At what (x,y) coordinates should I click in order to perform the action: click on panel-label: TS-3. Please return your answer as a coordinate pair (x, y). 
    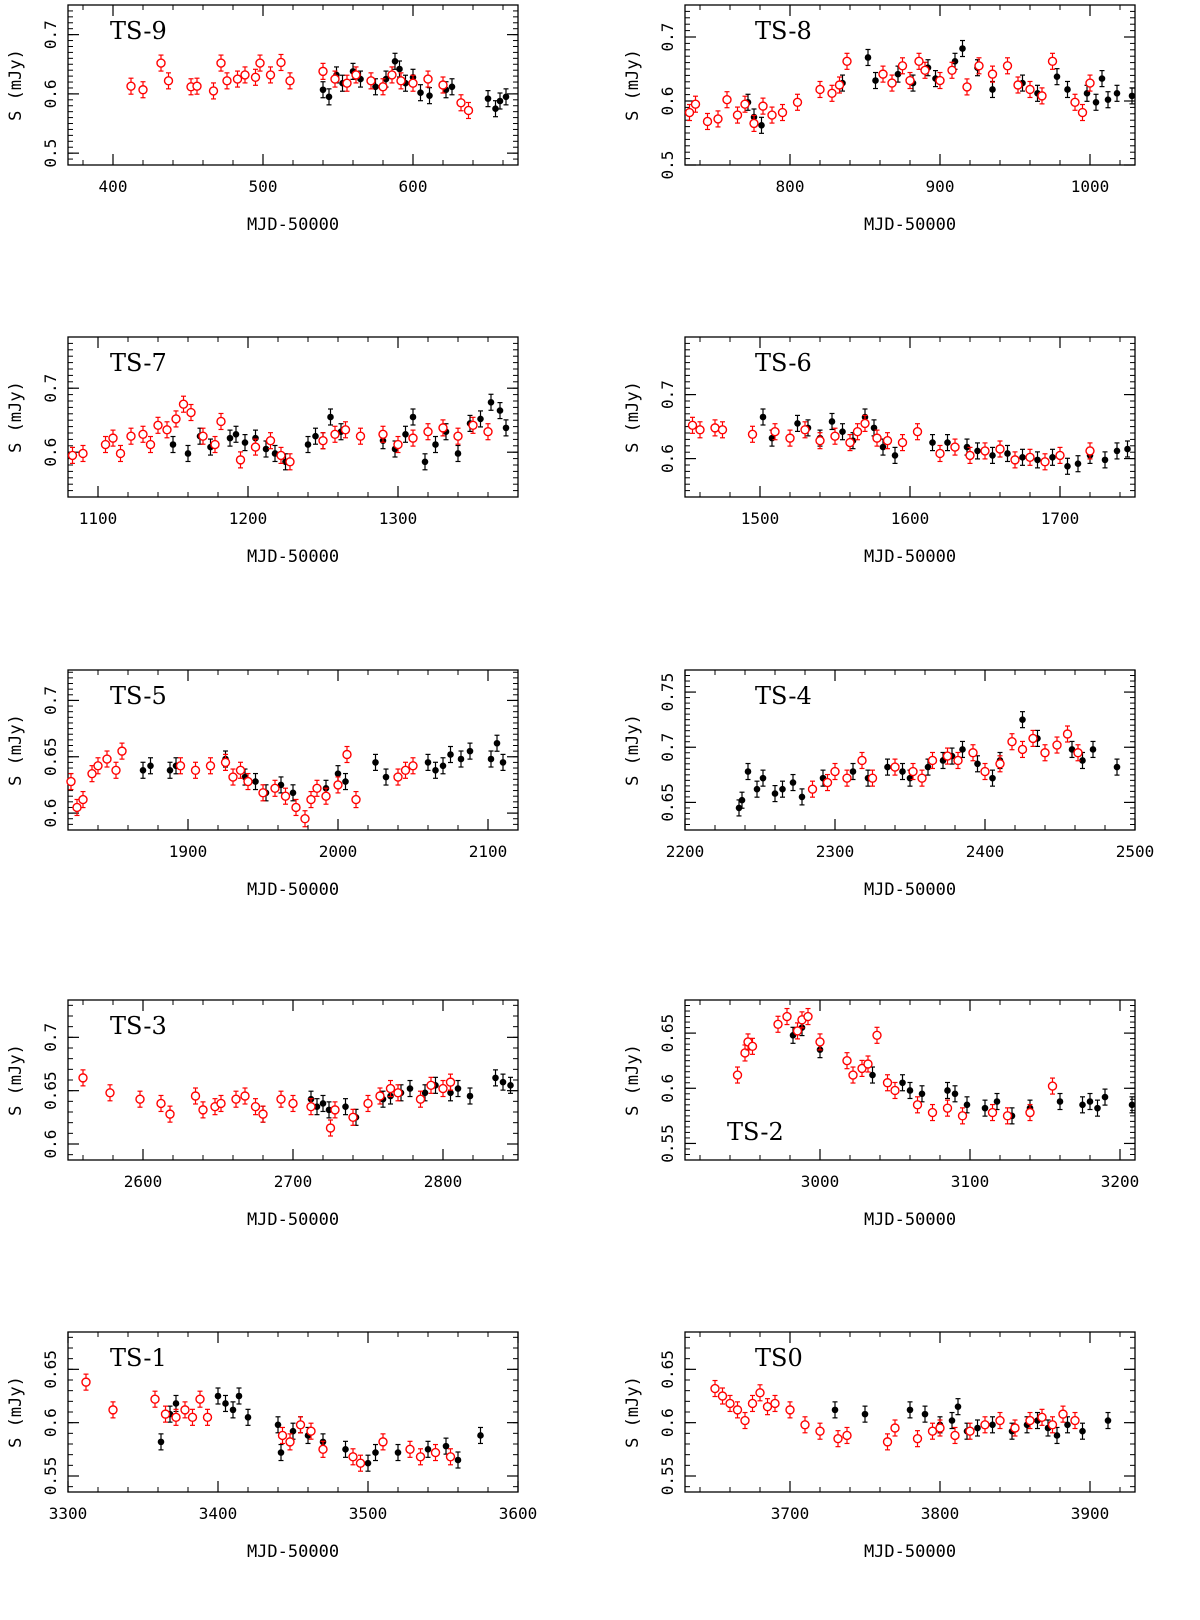
    Looking at the image, I should click on (138, 1026).